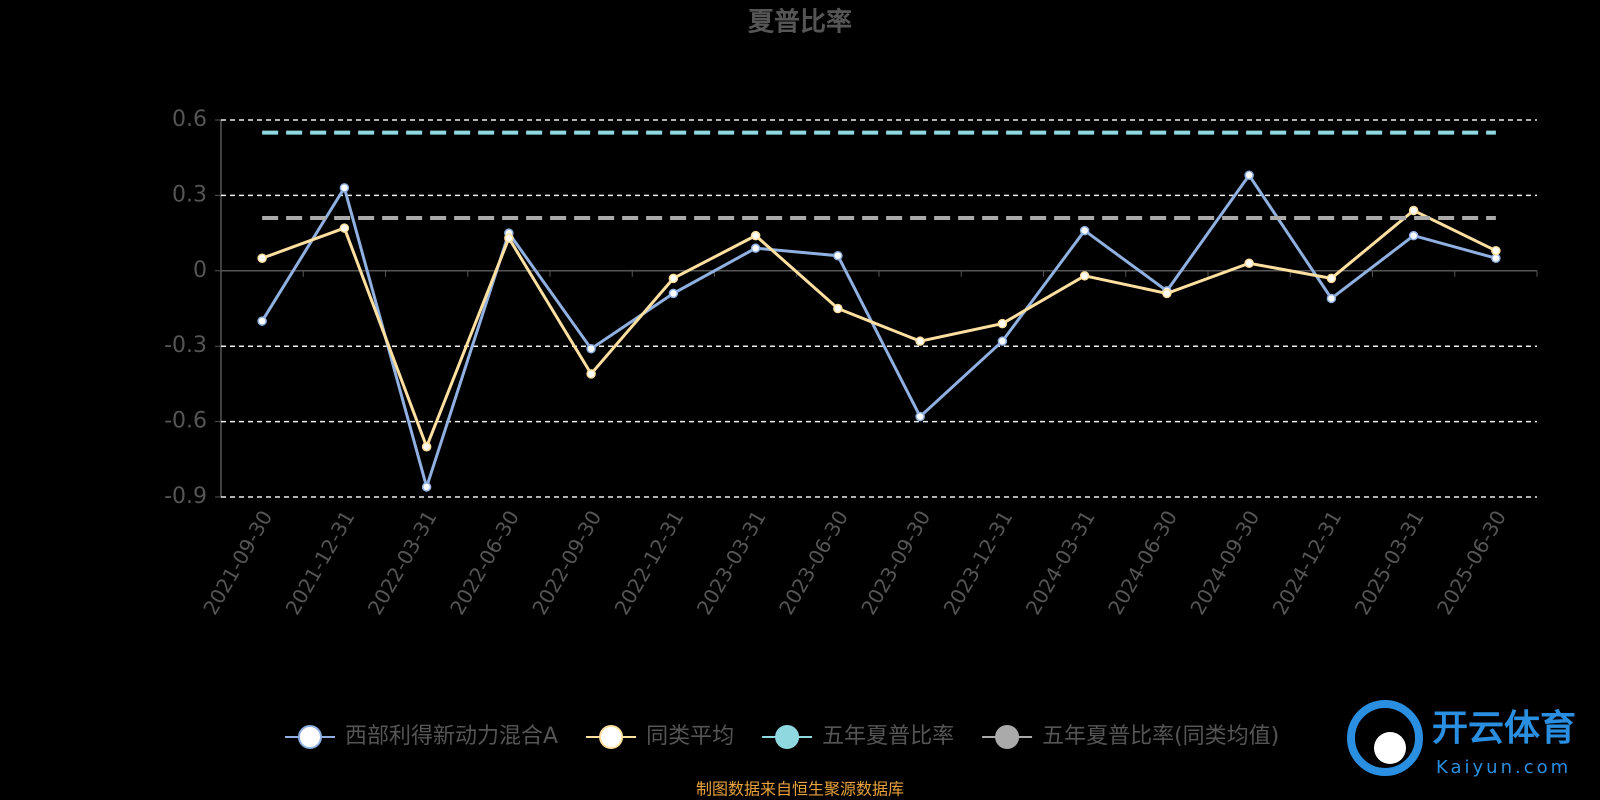  What do you see at coordinates (1504, 728) in the screenshot?
I see `watermark-brand: 开云体育` at bounding box center [1504, 728].